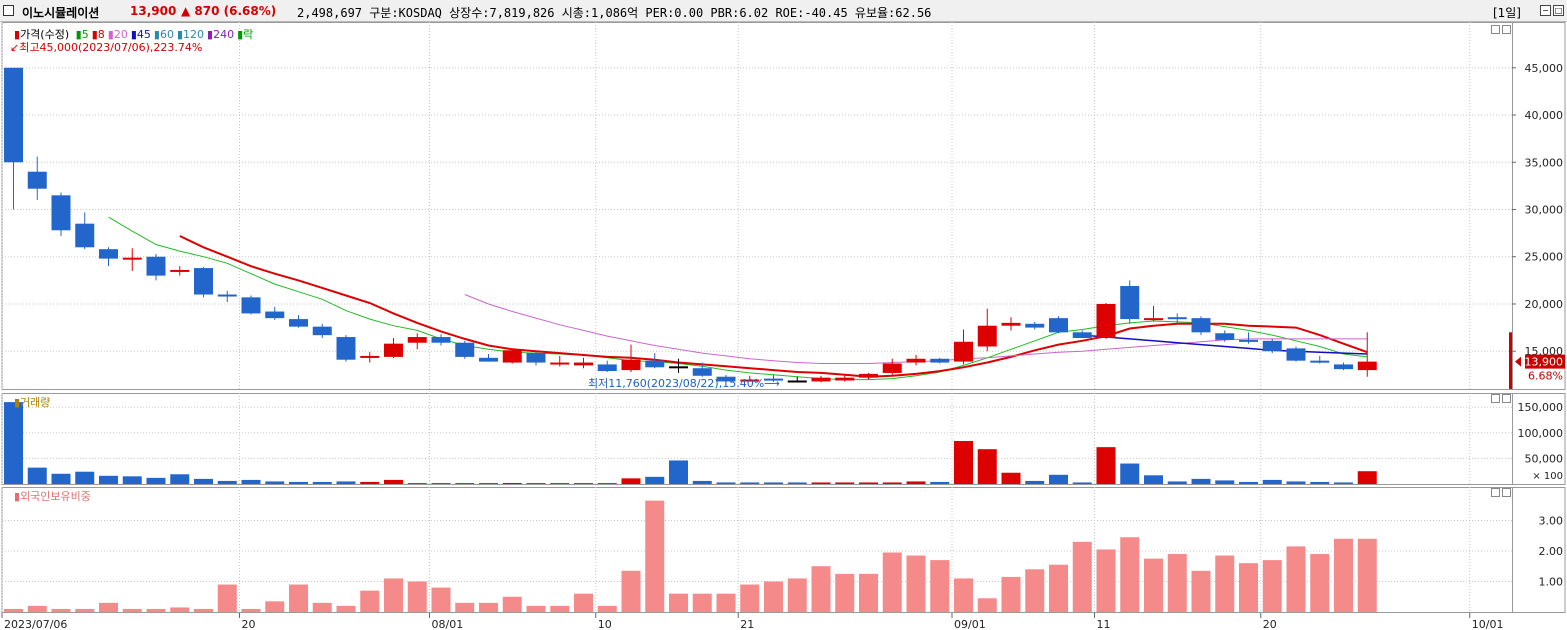 This screenshot has width=1567, height=630. Describe the element at coordinates (1558, 10) in the screenshot. I see `maximize-icon: □` at that location.